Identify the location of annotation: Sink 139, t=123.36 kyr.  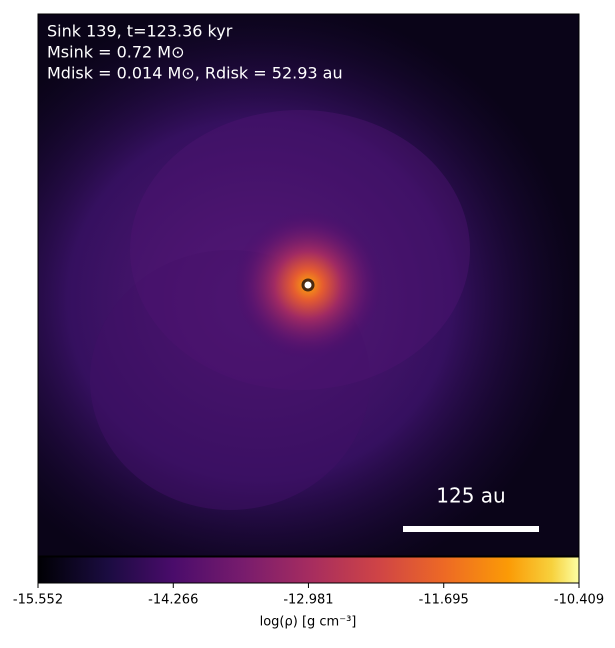
(140, 31).